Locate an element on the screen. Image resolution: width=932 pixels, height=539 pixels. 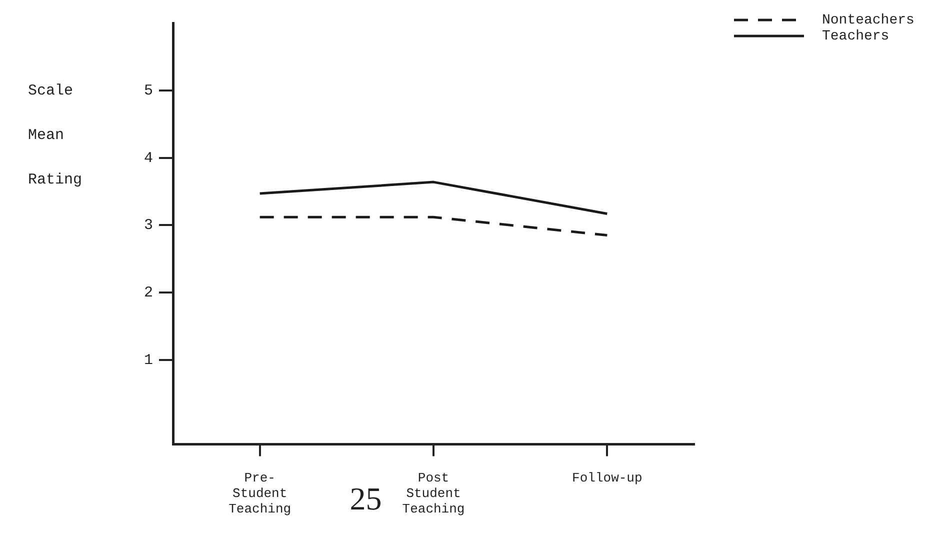
y-tick-label: 3 is located at coordinates (148, 225).